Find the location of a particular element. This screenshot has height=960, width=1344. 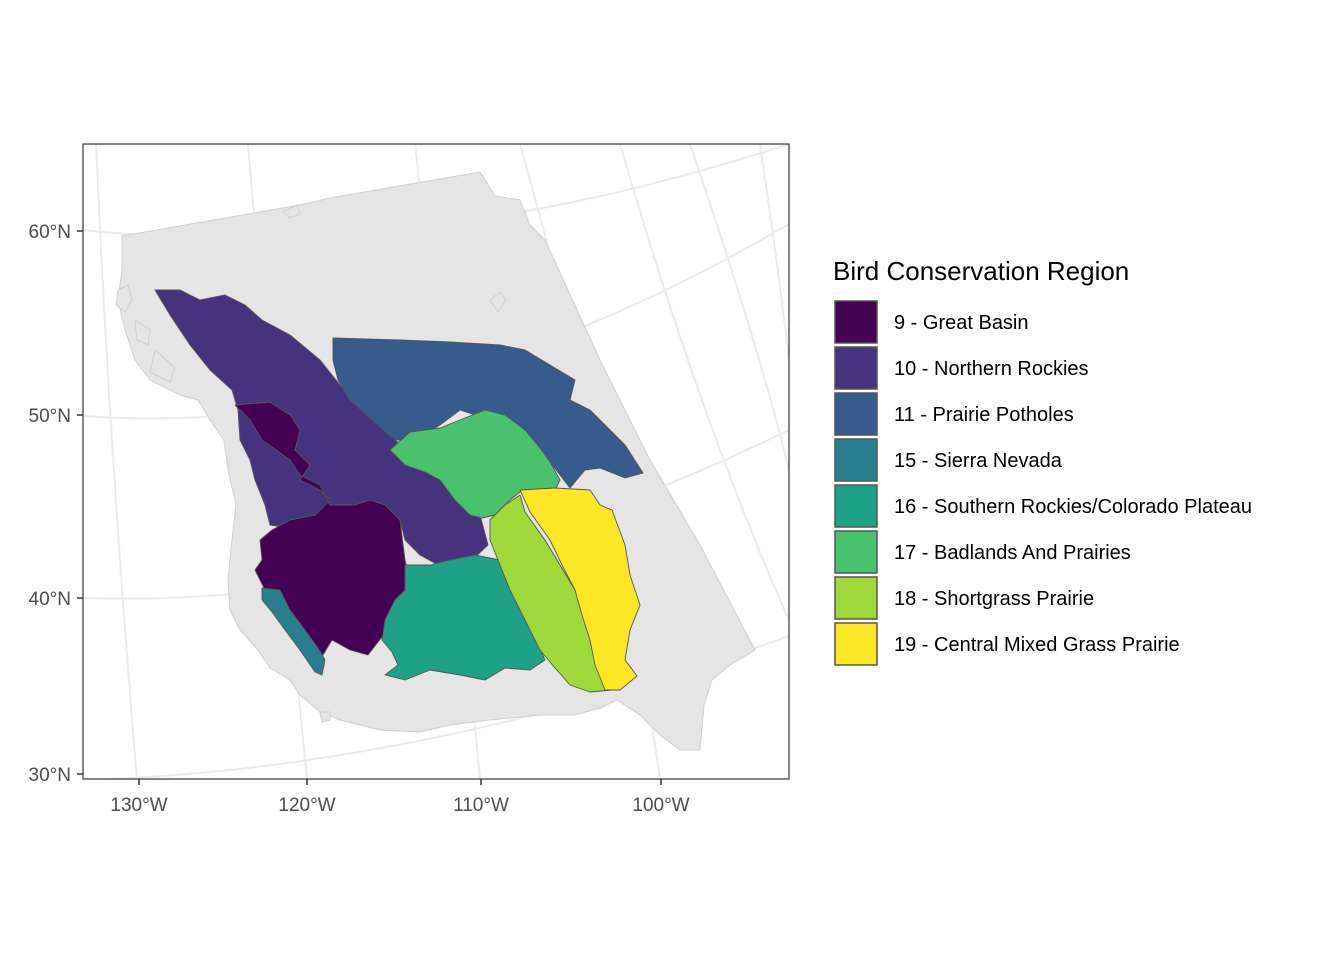

graticule-meridian-90w is located at coordinates (704, 382).